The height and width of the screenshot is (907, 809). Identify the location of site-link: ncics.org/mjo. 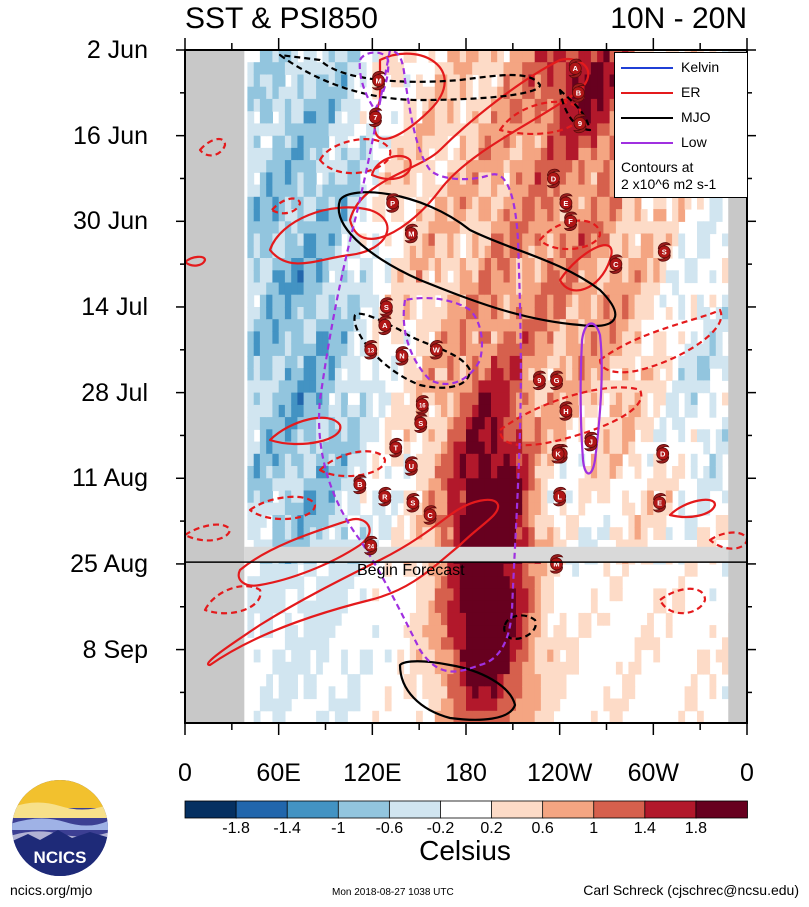
(51, 890).